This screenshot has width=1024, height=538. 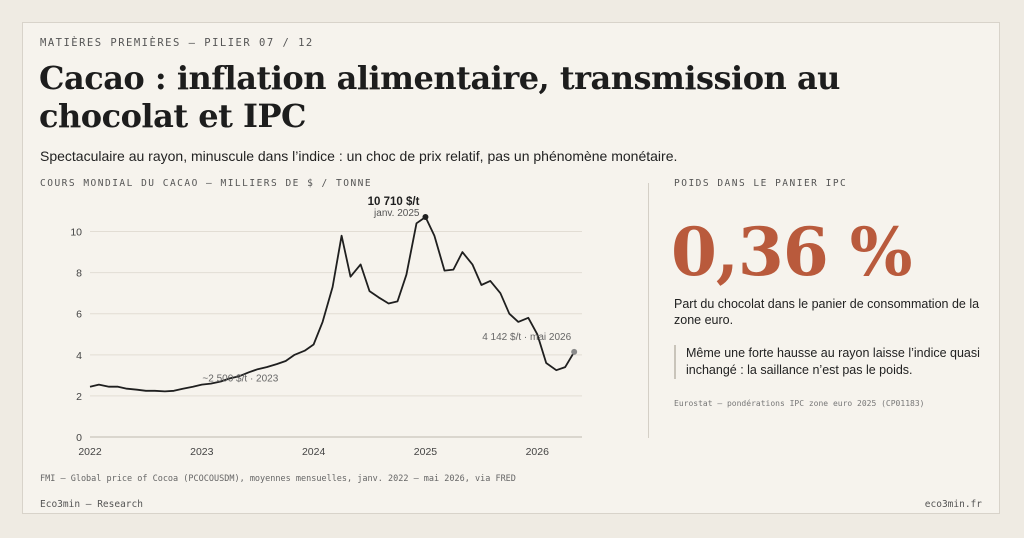 What do you see at coordinates (79, 315) in the screenshot?
I see `y-tick-label: 6` at bounding box center [79, 315].